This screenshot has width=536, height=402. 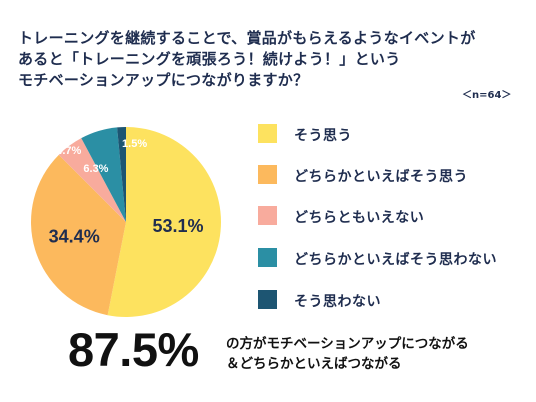 What do you see at coordinates (347, 344) in the screenshot?
I see `summary-line-1: の方がモチベーションアップにつながる` at bounding box center [347, 344].